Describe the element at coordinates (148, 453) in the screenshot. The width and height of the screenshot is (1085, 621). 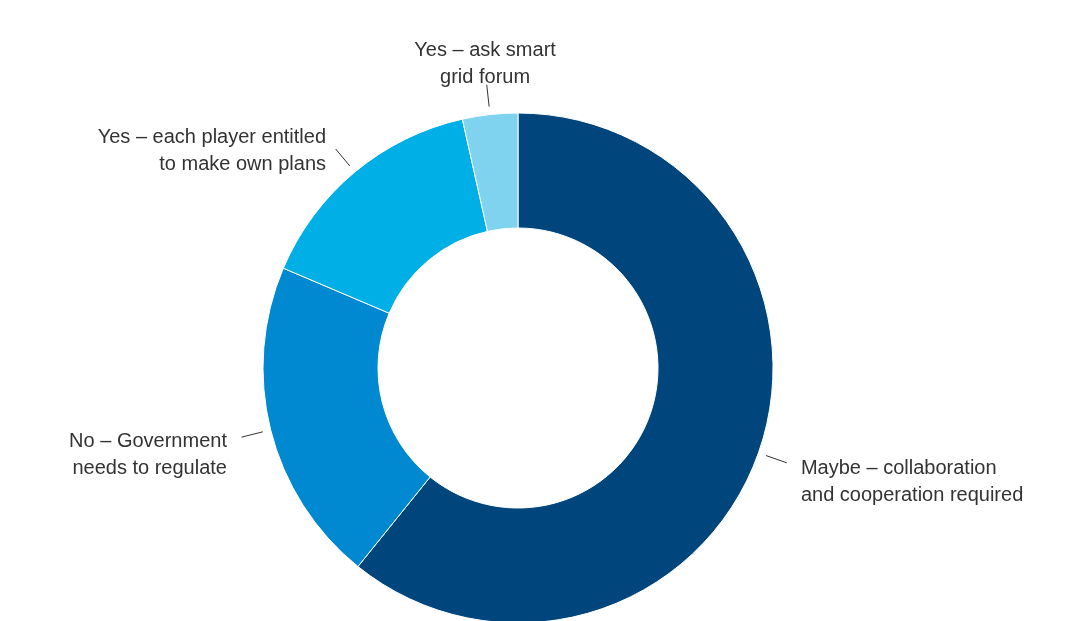
I see `slice-label: No – Government needs to regulate` at that location.